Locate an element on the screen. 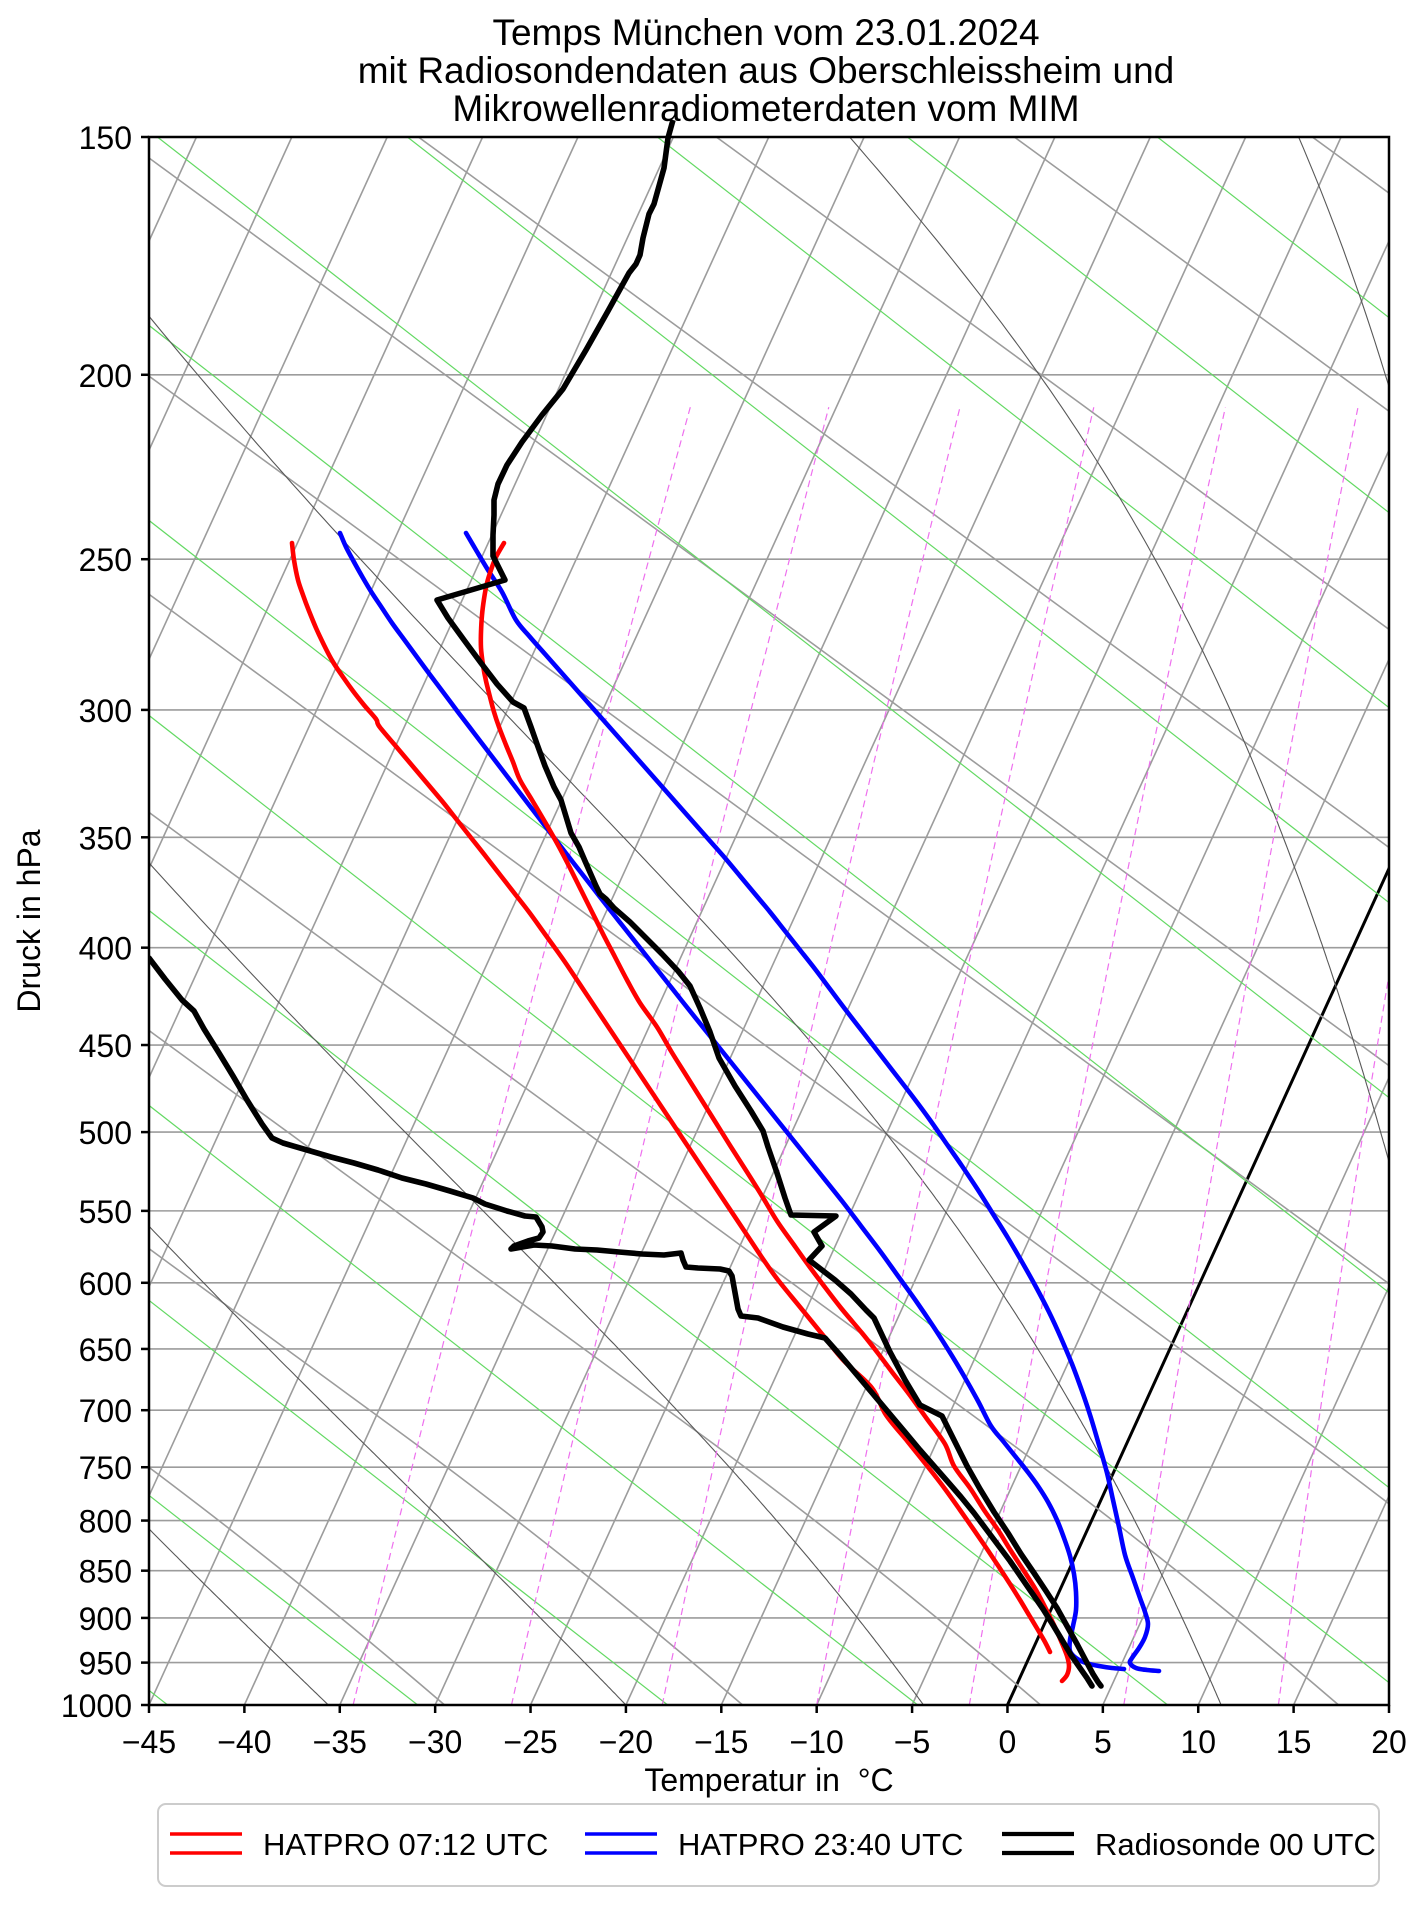  svg-text: 750 is located at coordinates (105, 1468).